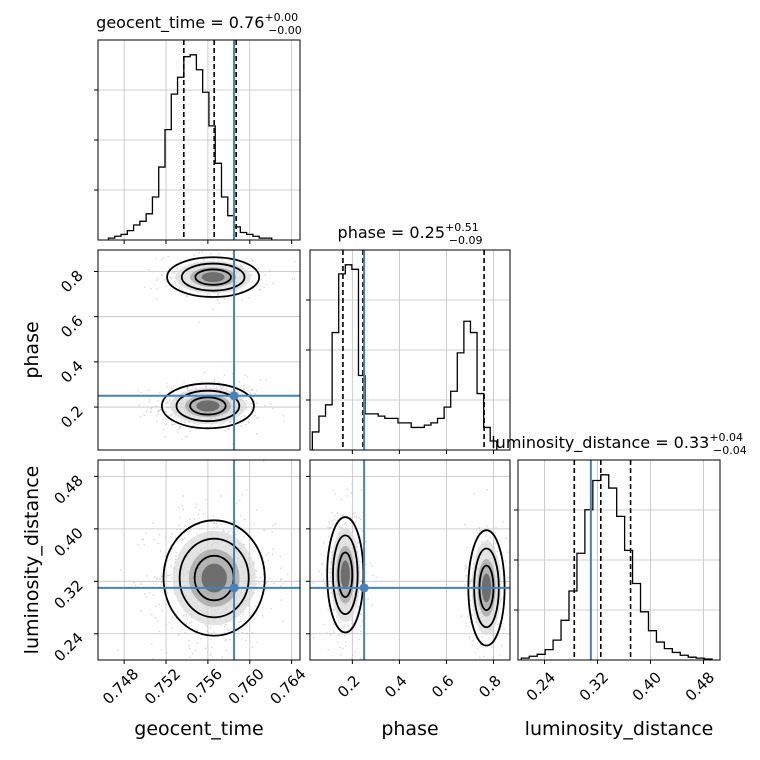  Describe the element at coordinates (120, 686) in the screenshot. I see `x-tick-label: 0.748` at that location.